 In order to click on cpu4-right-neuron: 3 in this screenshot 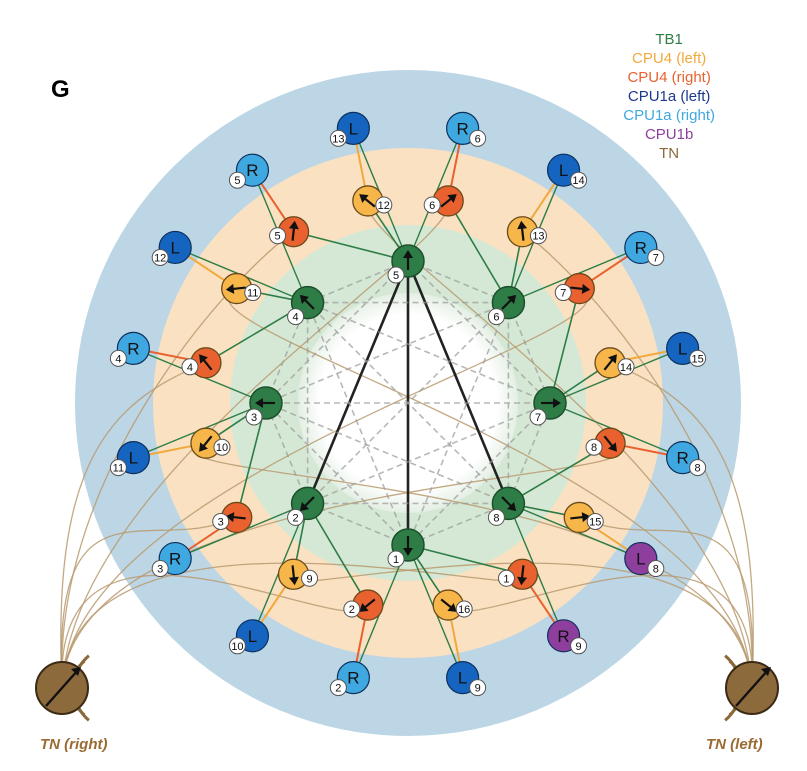, I will do `click(232, 517)`.